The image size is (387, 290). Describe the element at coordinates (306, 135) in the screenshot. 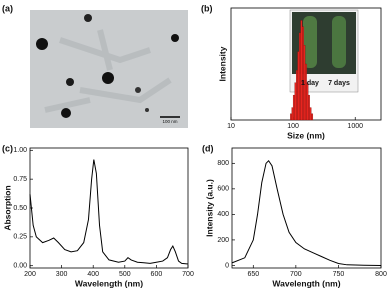

I see `x-axis-label: Size (nm)` at that location.